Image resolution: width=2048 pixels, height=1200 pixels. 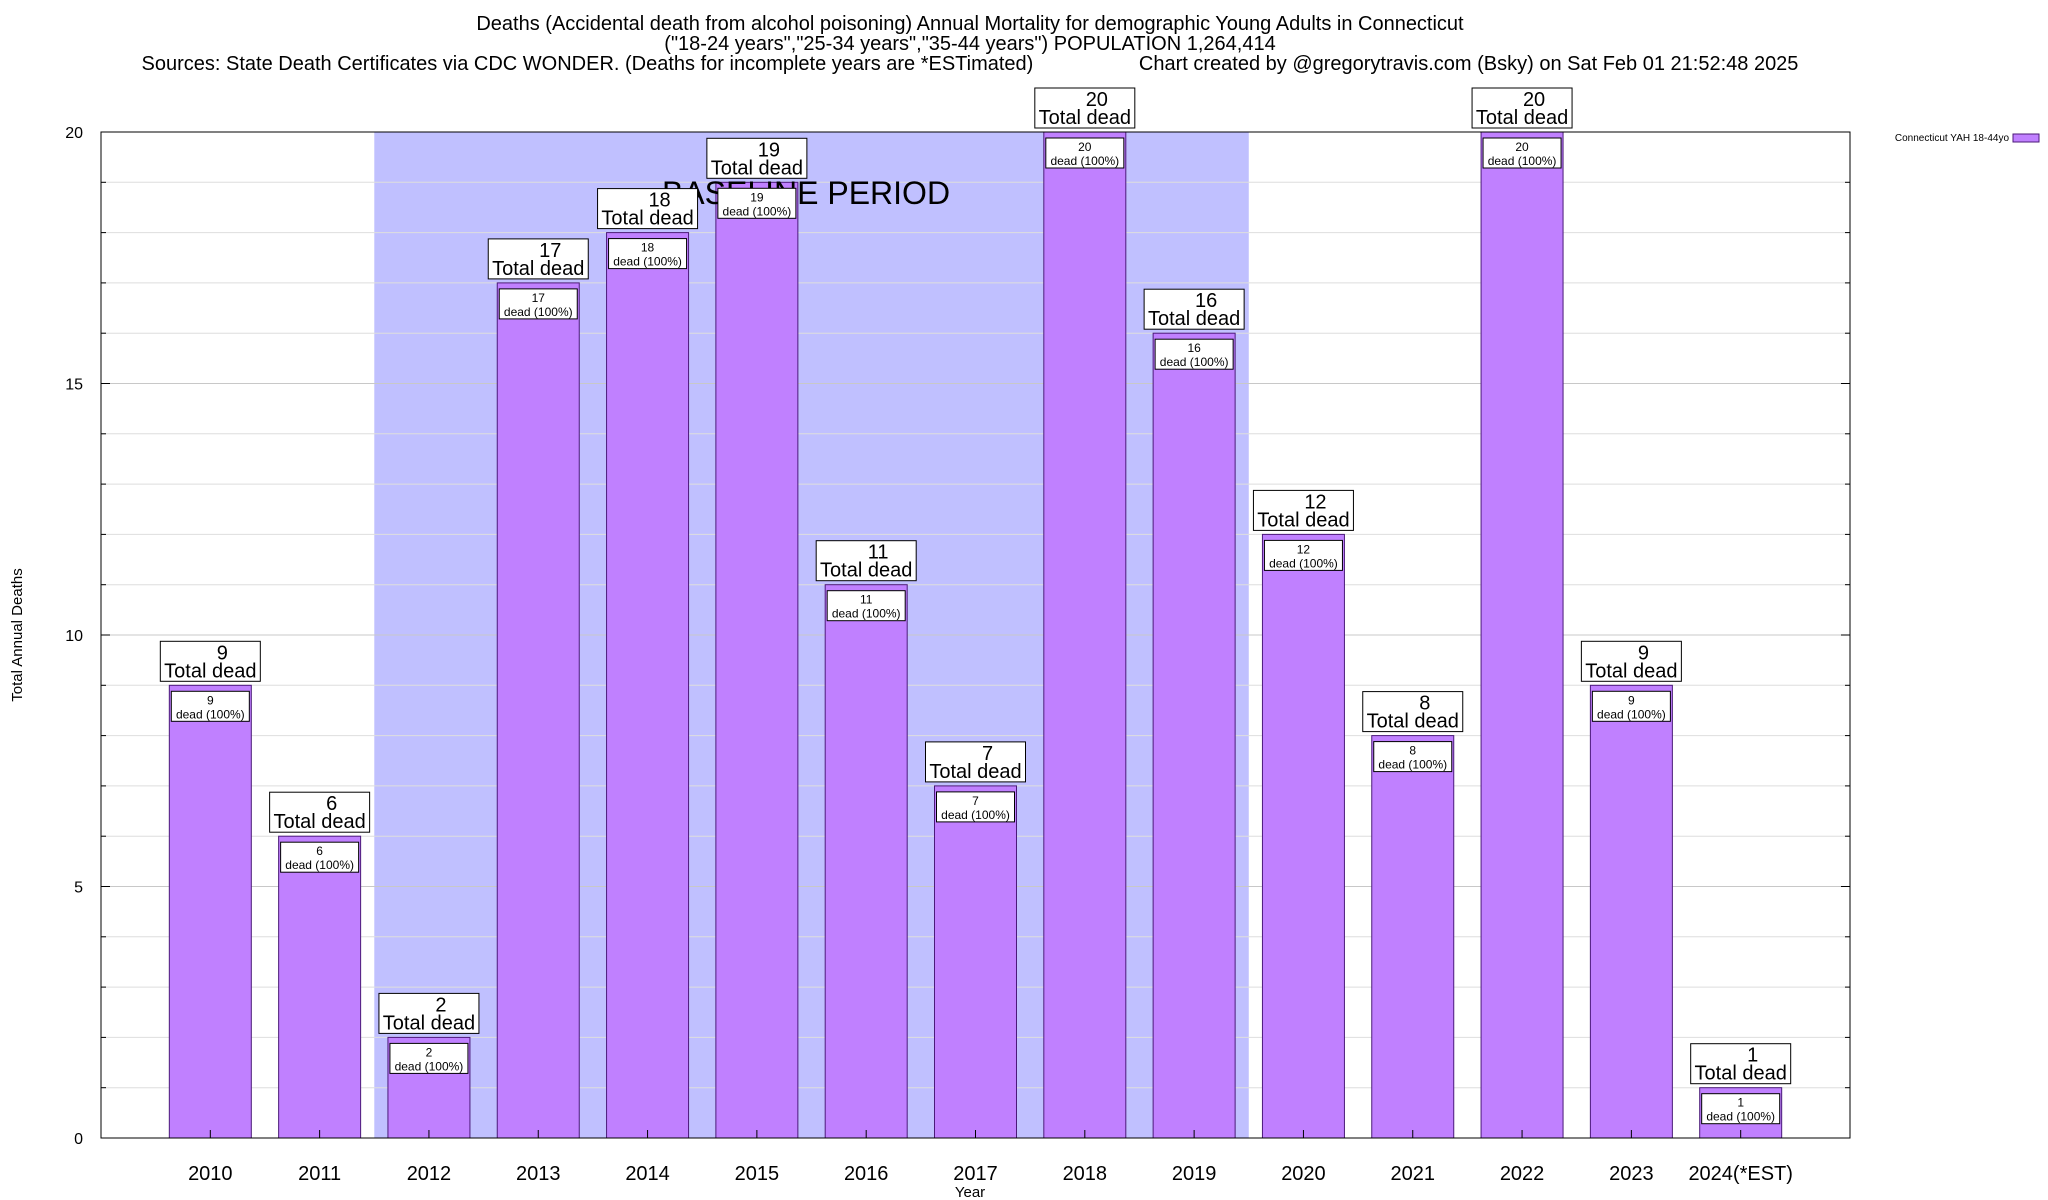 What do you see at coordinates (74, 636) in the screenshot?
I see `y-tick-label: 10` at bounding box center [74, 636].